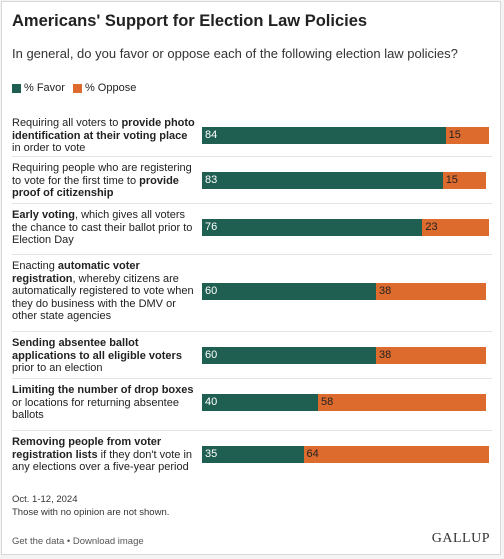  I want to click on legend-item-favor: % Favor, so click(38, 88).